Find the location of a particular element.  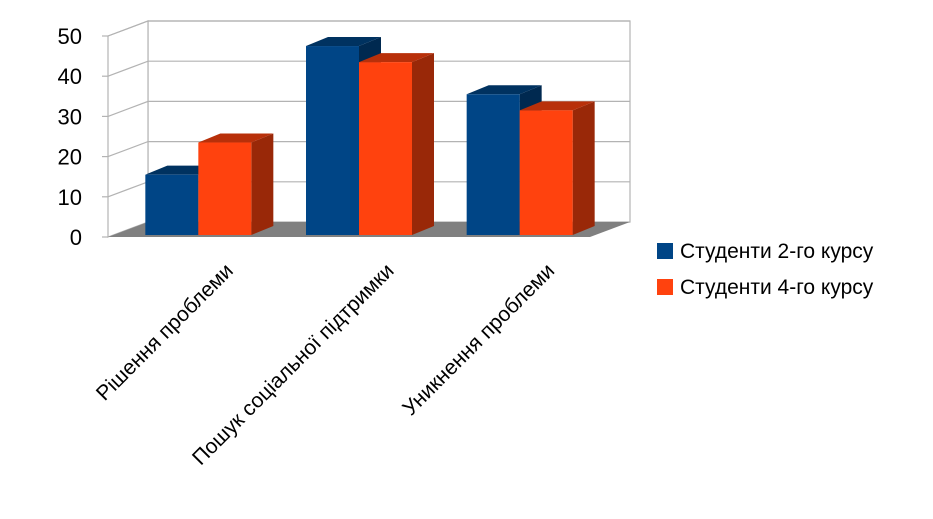

x-category-label: Рішення проблеми is located at coordinates (165, 332).